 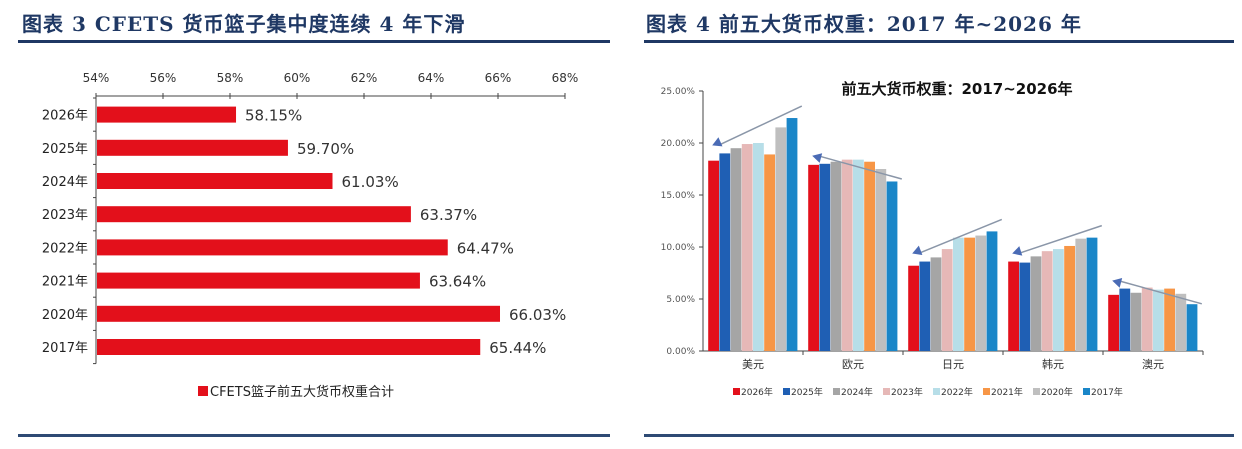 What do you see at coordinates (302, 392) in the screenshot?
I see `legend-label: CFETS篮子前五大货币权重合计` at bounding box center [302, 392].